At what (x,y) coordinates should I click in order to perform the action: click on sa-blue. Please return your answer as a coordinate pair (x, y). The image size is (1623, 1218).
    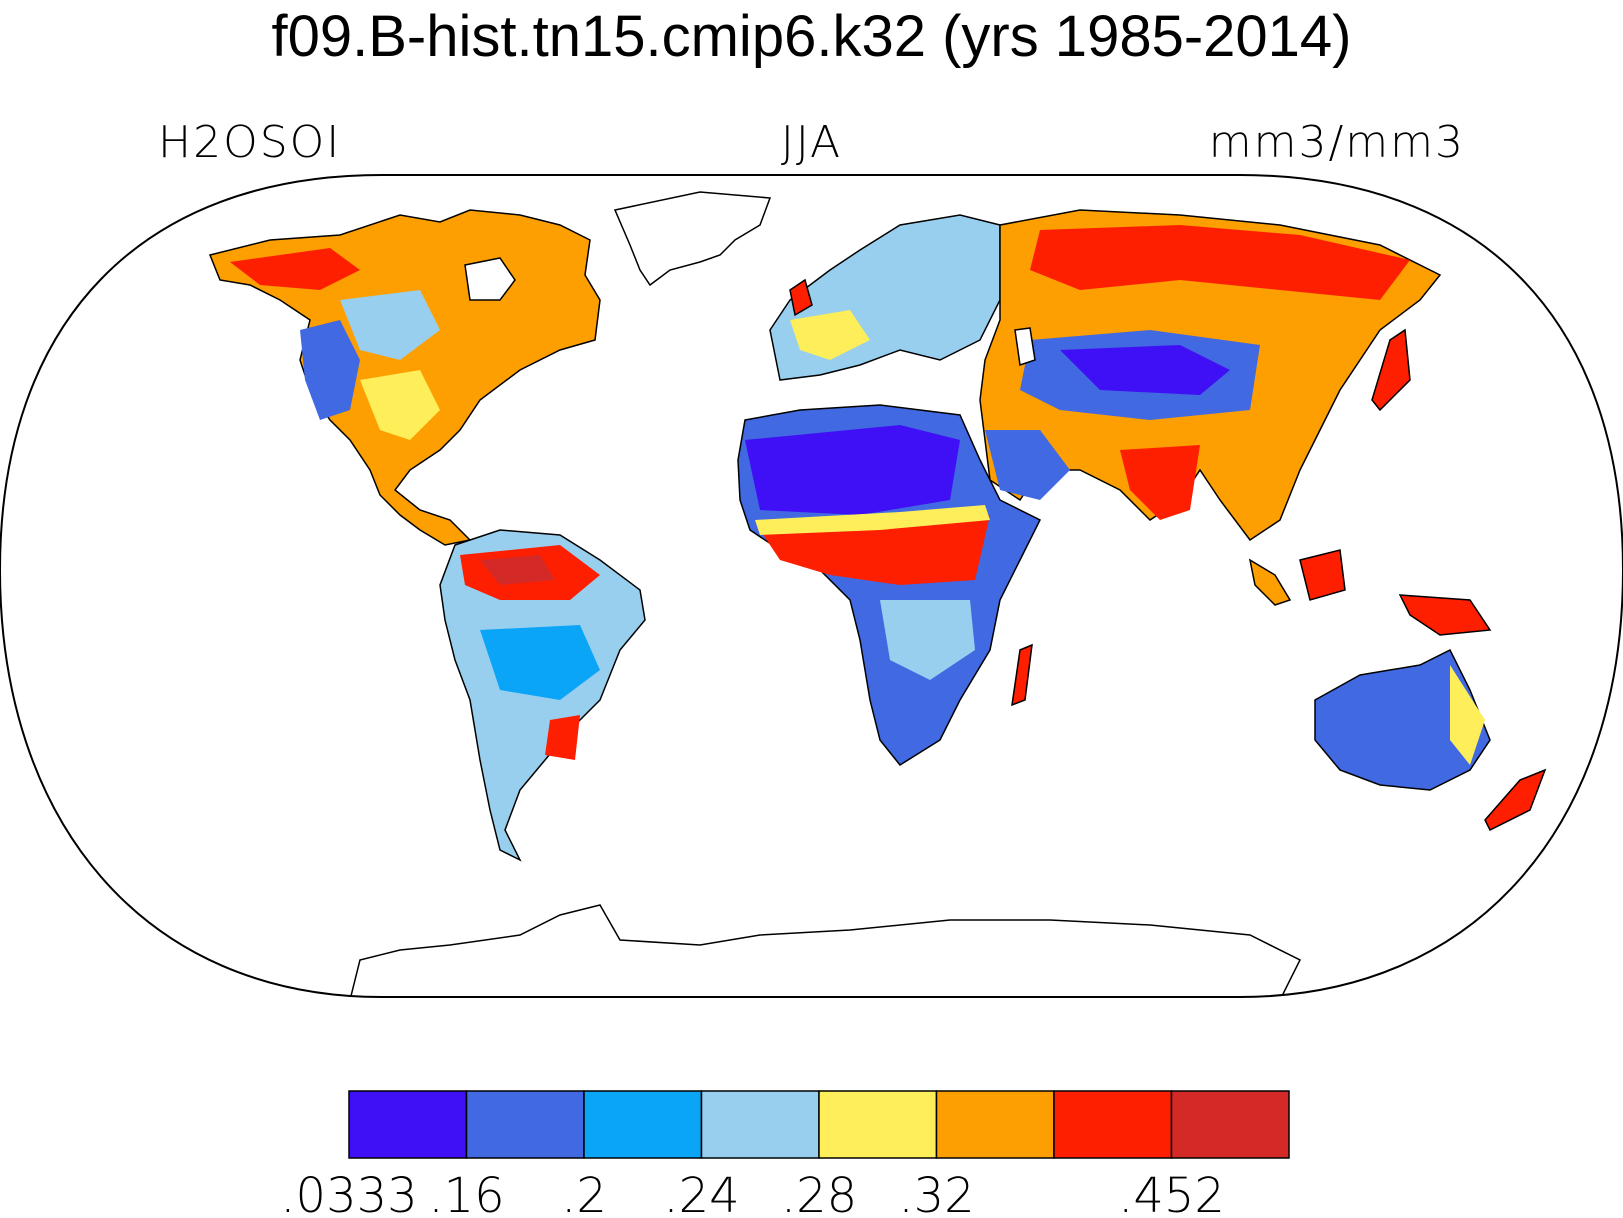
    Looking at the image, I should click on (540, 662).